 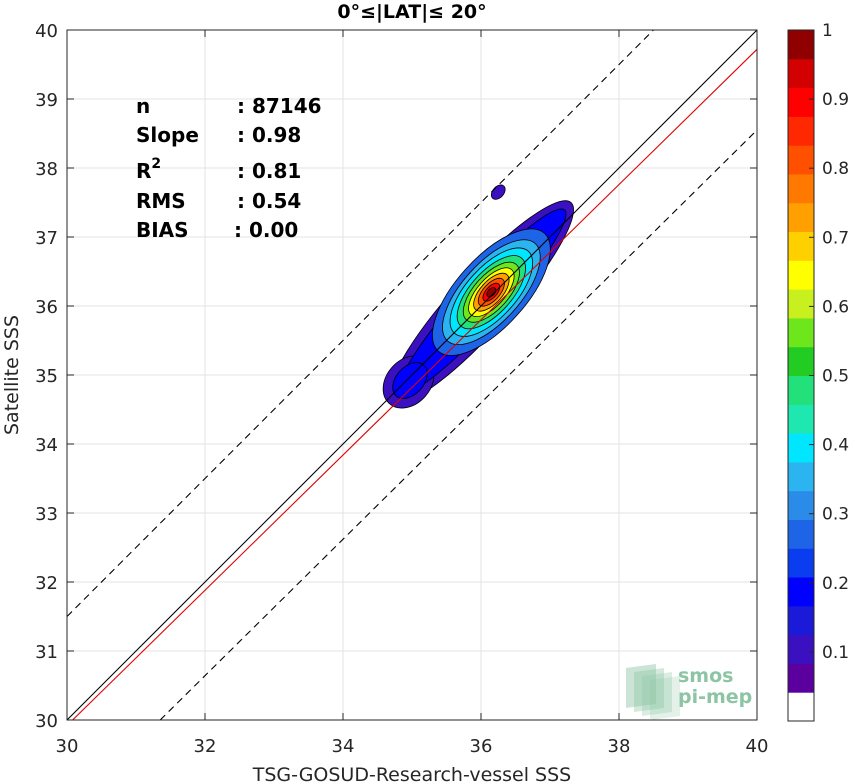 I want to click on y-tick-label: 31, so click(x=46, y=652).